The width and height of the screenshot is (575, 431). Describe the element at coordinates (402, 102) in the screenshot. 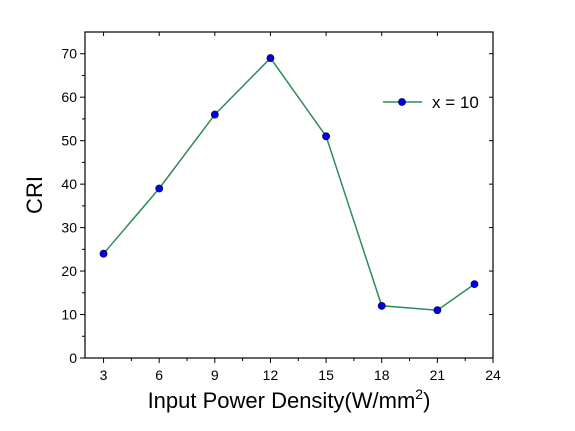

I see `legend-marker` at that location.